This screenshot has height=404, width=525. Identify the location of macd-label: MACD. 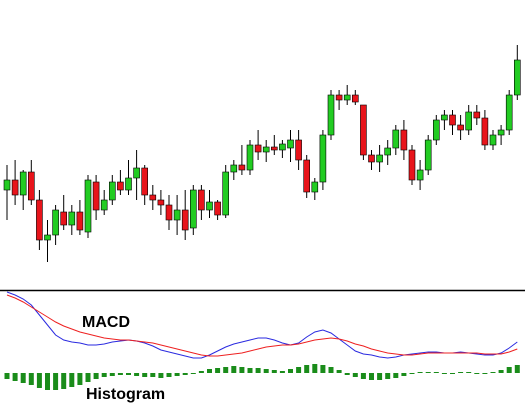
(106, 322).